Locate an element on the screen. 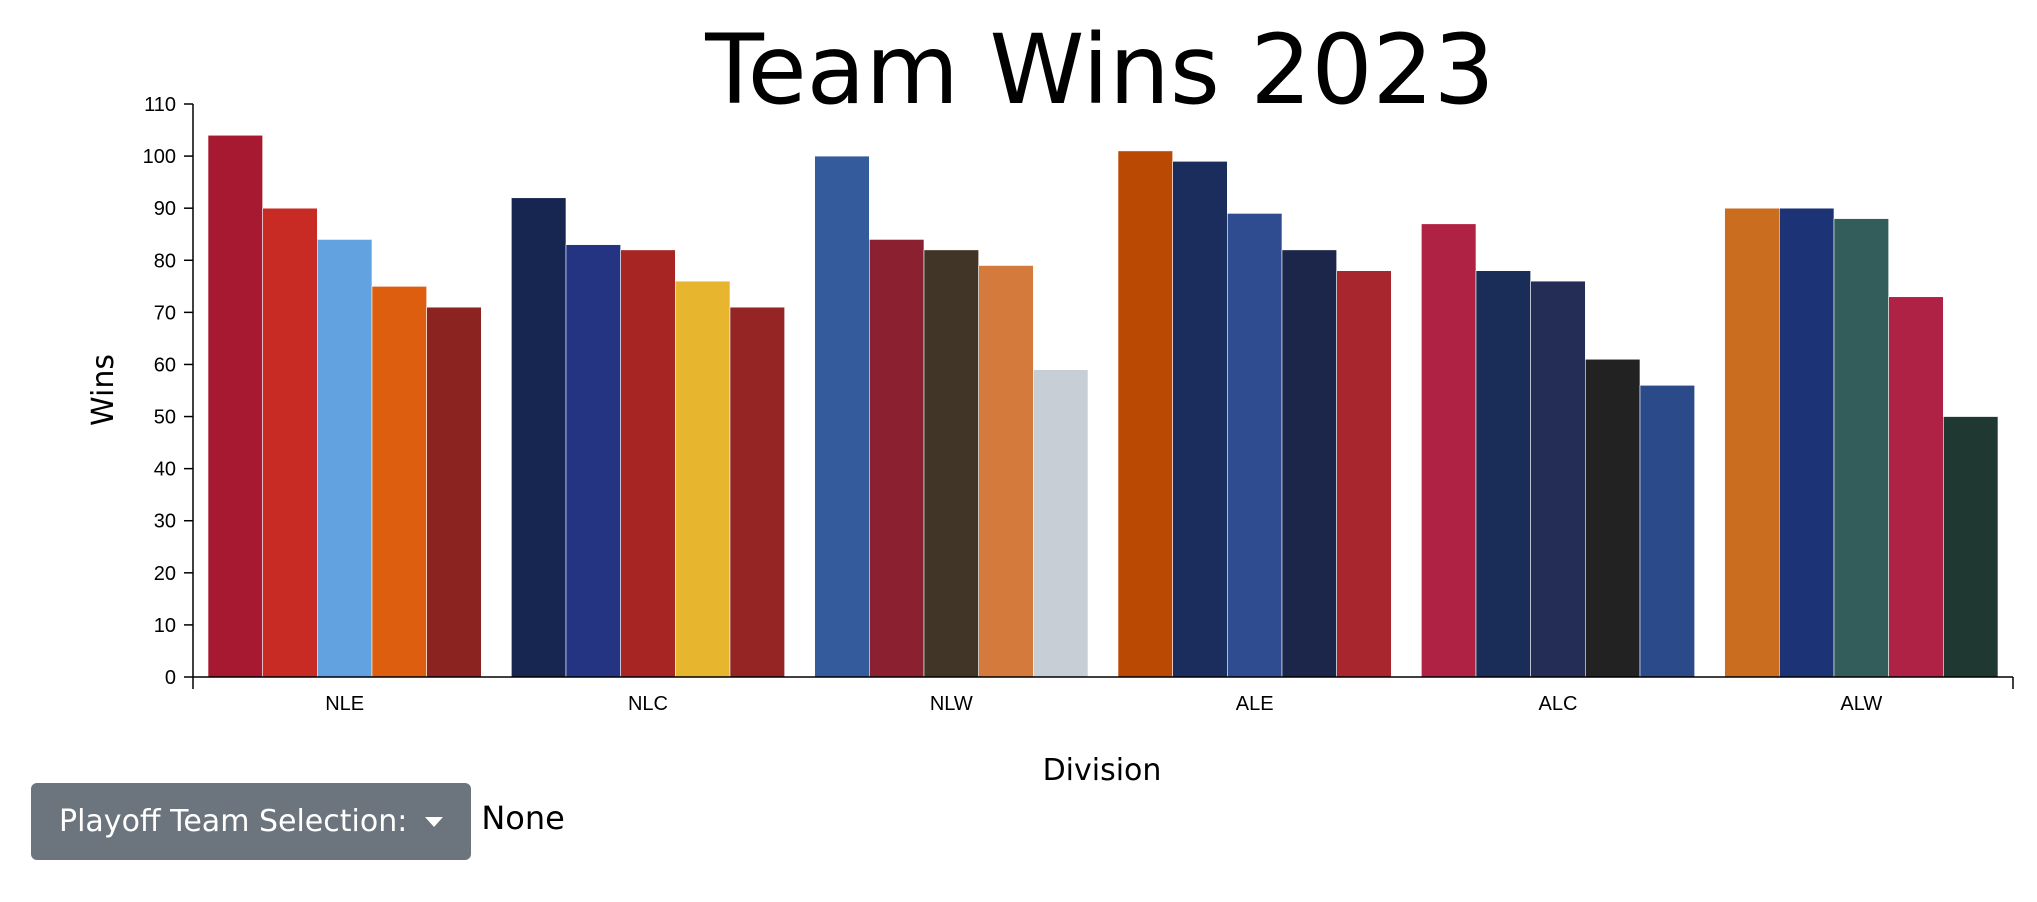 The height and width of the screenshot is (902, 2037). caret-down-icon is located at coordinates (434, 821).